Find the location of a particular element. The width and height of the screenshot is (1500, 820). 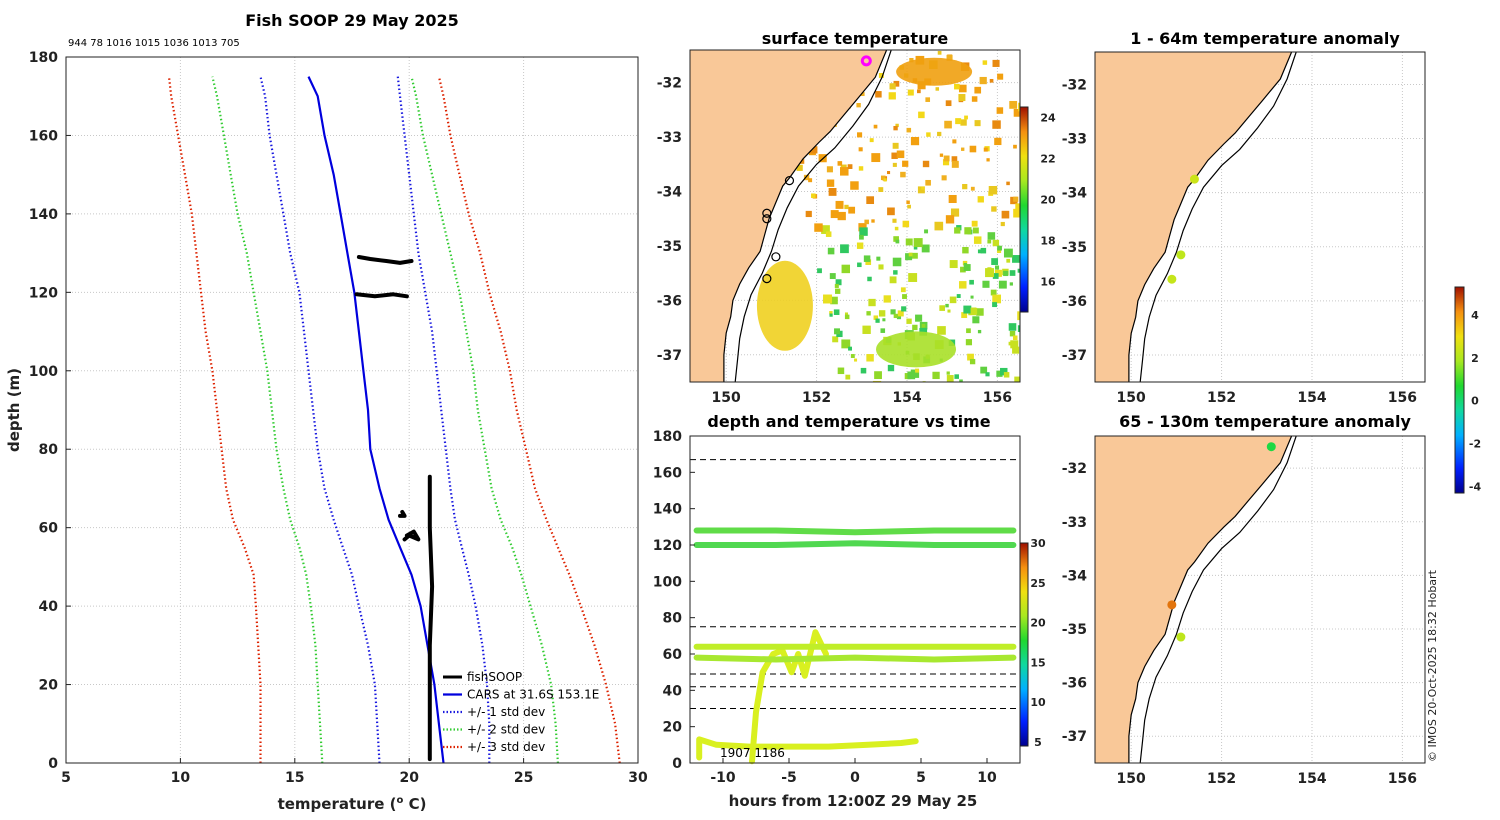

dt-xtick-label: 0 is located at coordinates (855, 778).